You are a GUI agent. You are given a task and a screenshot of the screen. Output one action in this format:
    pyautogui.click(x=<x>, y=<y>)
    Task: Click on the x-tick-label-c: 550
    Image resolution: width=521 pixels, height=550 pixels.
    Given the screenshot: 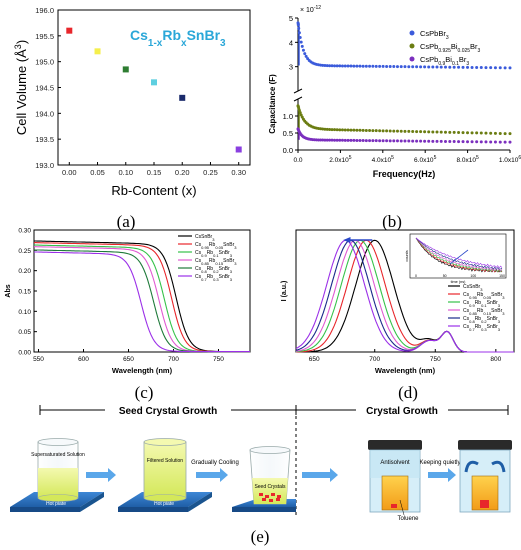 What is the action you would take?
    pyautogui.click(x=38, y=359)
    